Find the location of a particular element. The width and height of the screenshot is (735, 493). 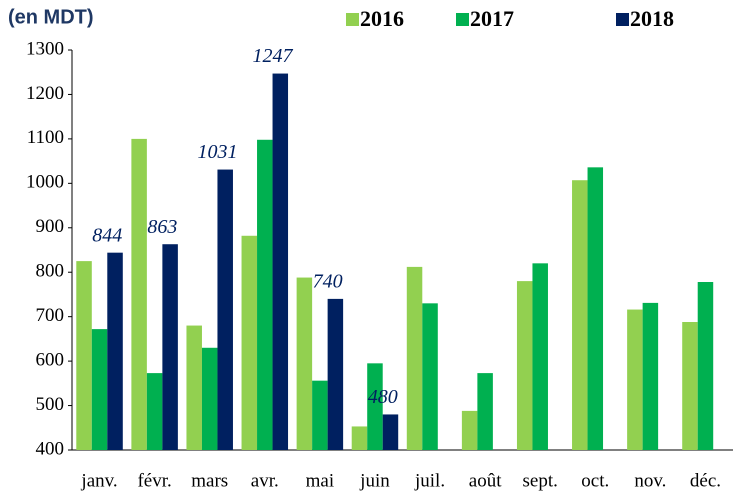

y-tick-label: 1100 is located at coordinates (45, 137).